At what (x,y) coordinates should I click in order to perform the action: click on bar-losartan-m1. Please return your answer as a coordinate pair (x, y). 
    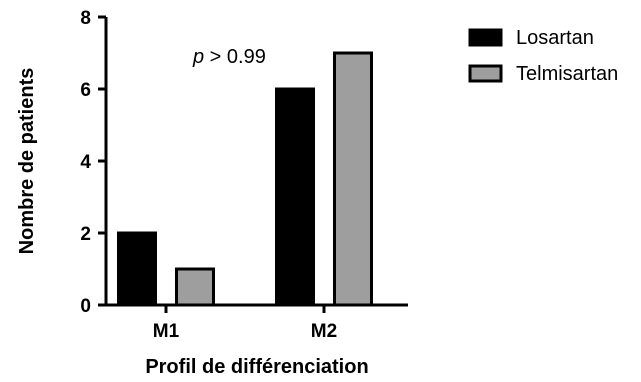
    Looking at the image, I should click on (137, 269).